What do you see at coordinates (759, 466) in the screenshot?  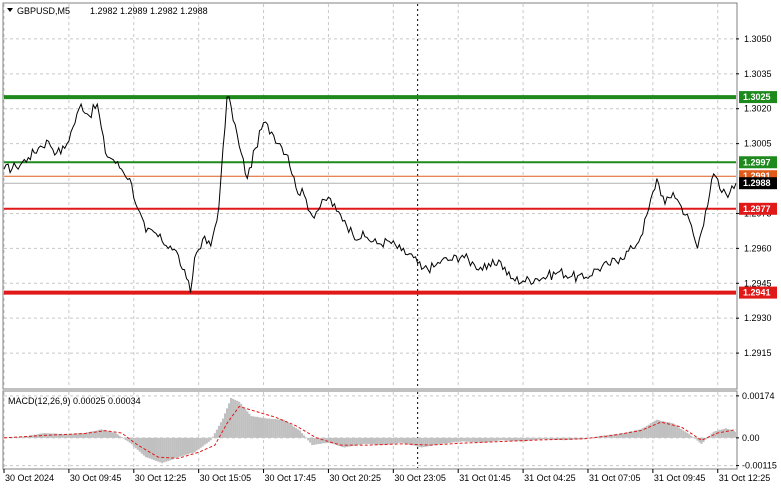 I see `macd-tick-label: -0.00115` at bounding box center [759, 466].